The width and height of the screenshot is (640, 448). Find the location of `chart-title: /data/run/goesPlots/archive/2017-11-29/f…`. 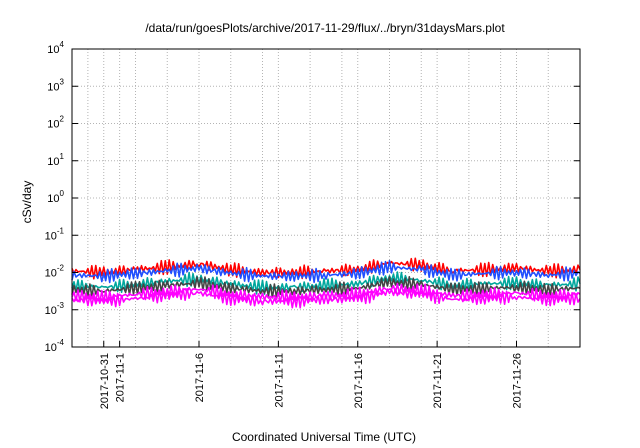

chart-title: /data/run/goesPlots/archive/2017-11-29/f… is located at coordinates (325, 28).